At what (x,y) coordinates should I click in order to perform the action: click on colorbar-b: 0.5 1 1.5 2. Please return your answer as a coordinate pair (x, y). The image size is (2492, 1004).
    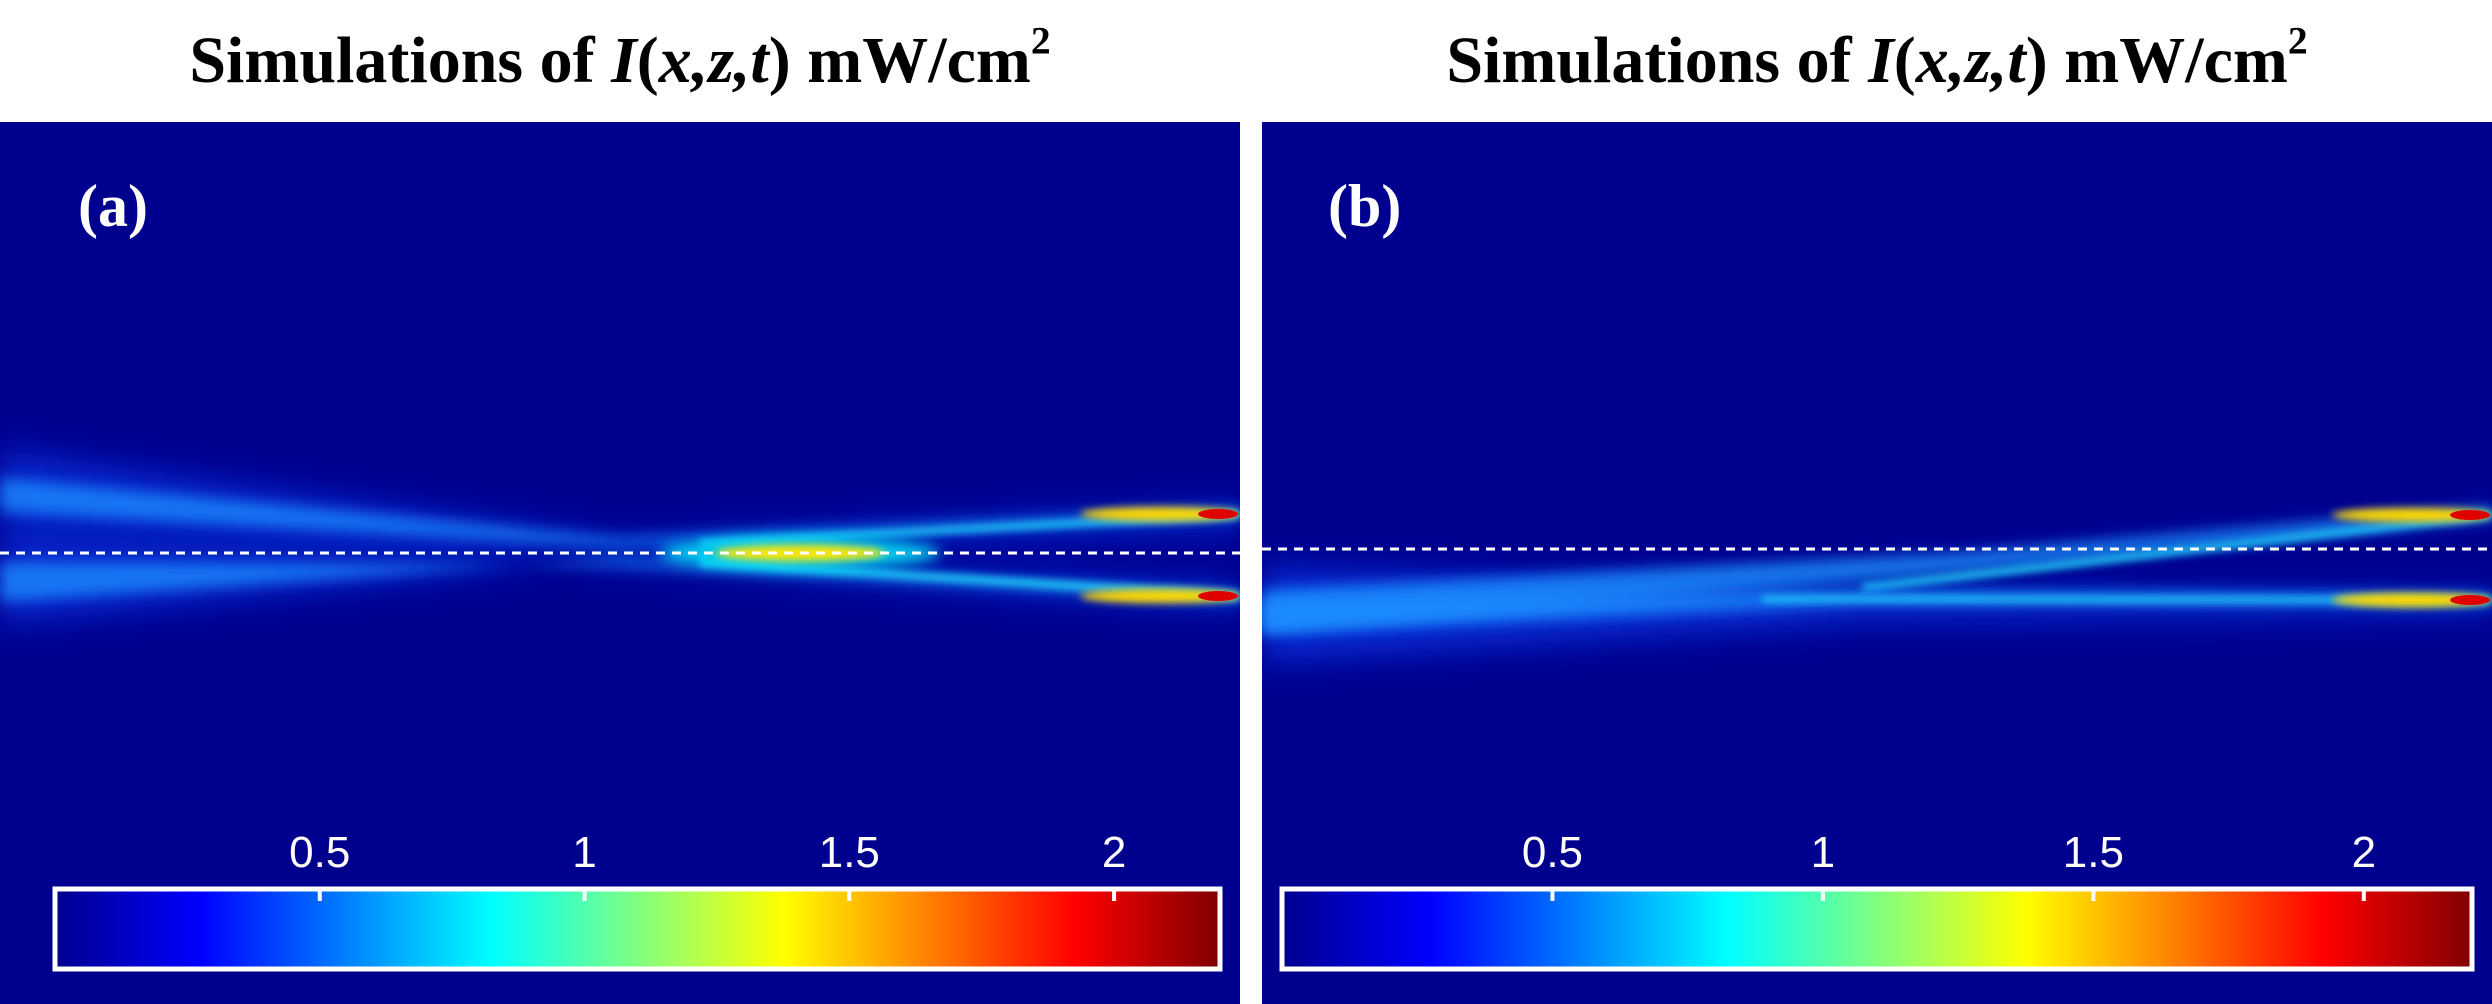
    Looking at the image, I should click on (1877, 900).